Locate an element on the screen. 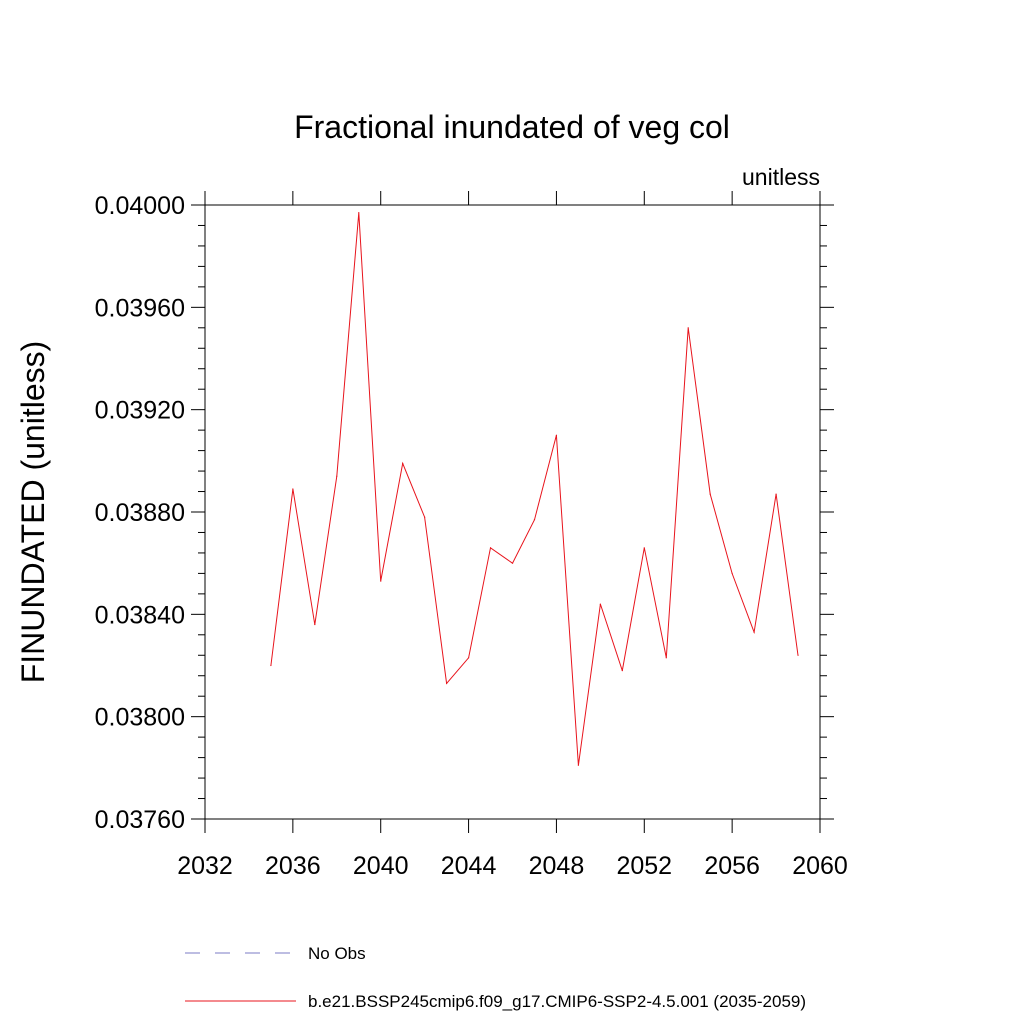 The width and height of the screenshot is (1024, 1024). x-tick-label: 2048 is located at coordinates (557, 866).